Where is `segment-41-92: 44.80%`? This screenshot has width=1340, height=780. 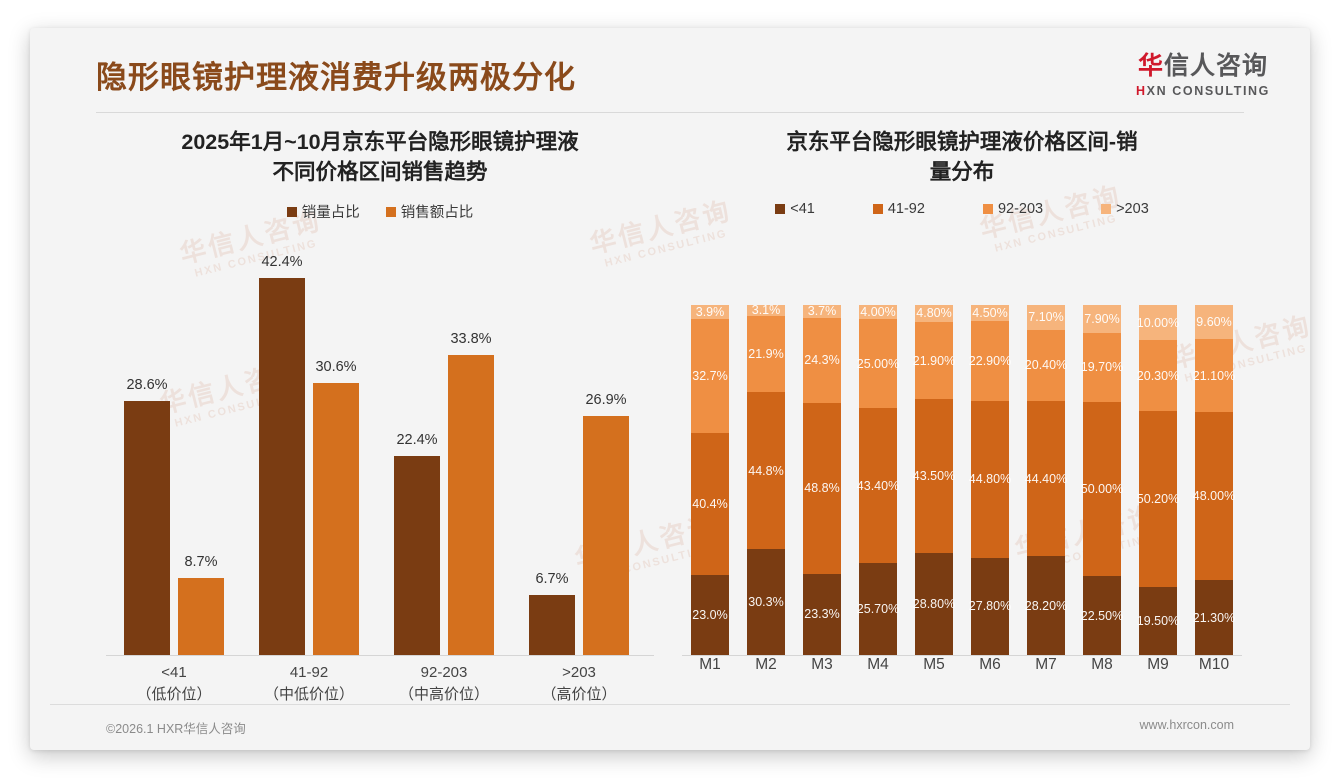 segment-41-92: 44.80% is located at coordinates (990, 479).